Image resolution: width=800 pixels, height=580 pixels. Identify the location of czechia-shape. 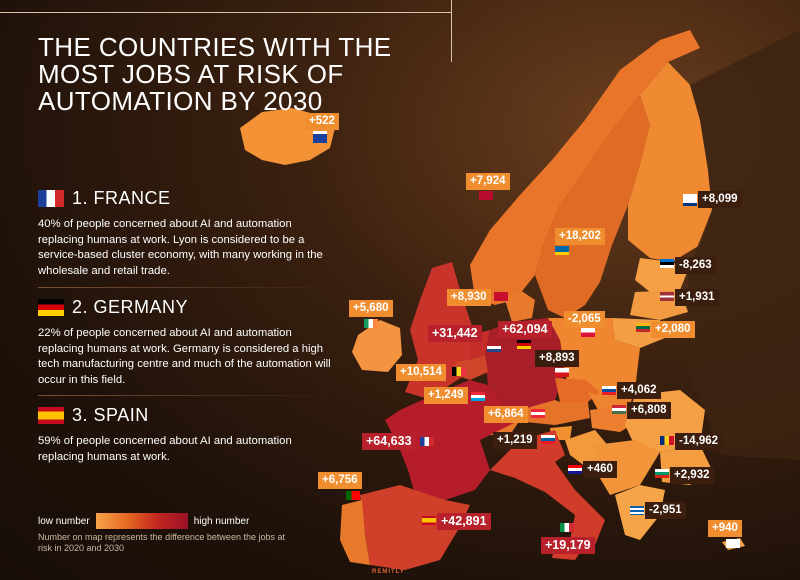
(577, 390).